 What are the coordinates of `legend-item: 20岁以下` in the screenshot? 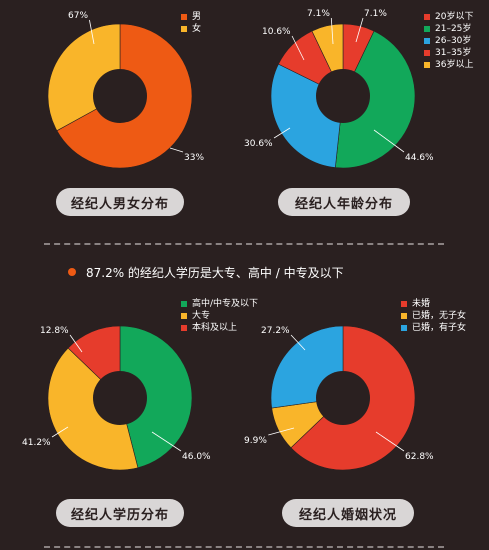 It's located at (448, 17).